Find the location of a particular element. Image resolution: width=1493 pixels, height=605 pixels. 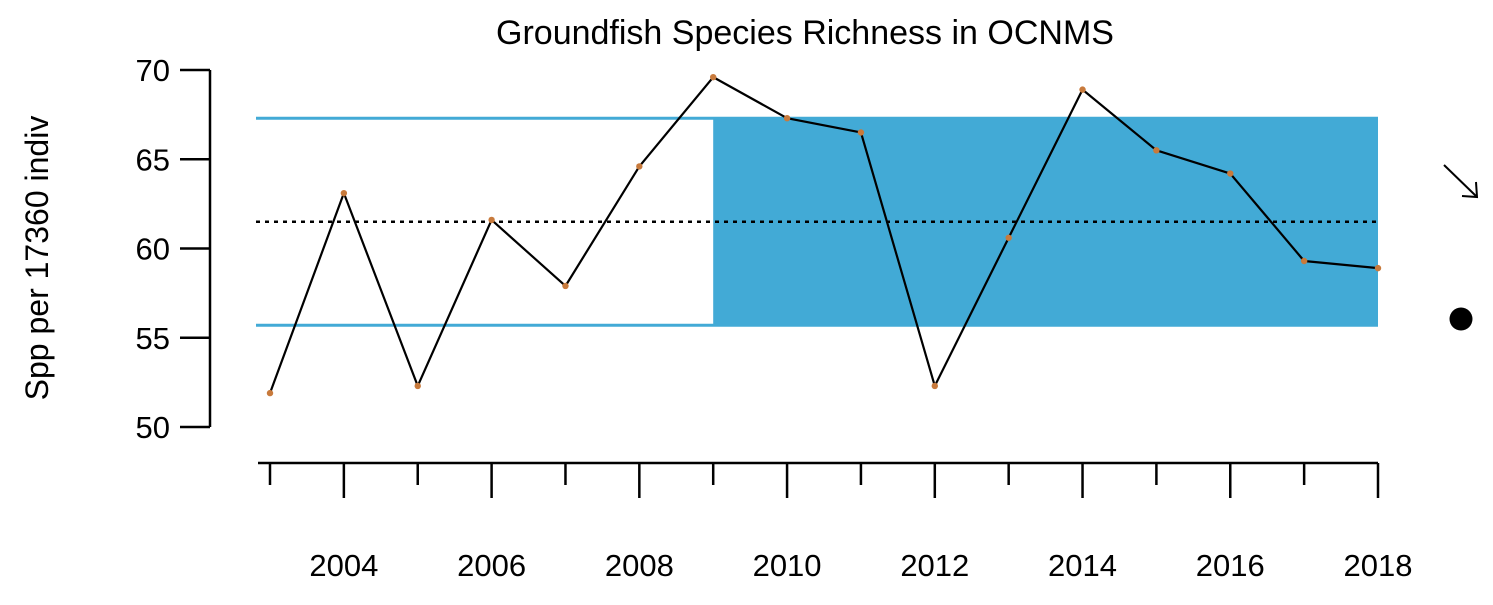

data-point-2012 is located at coordinates (934, 386).